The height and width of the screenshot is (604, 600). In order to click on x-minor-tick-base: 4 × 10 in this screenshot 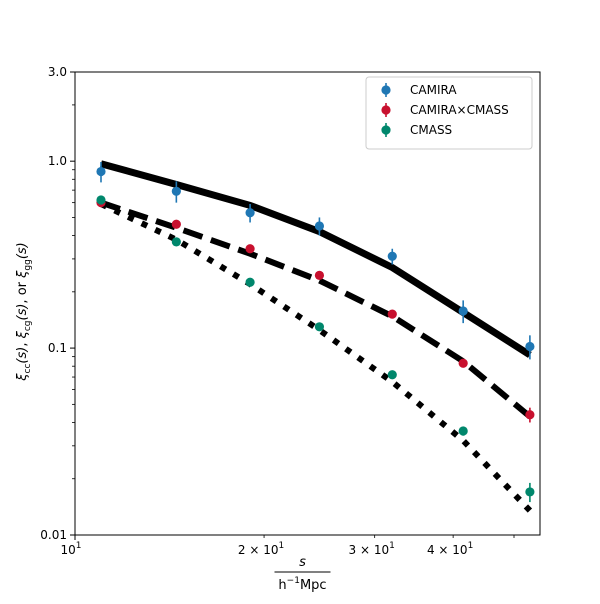, I will do `click(447, 550)`.